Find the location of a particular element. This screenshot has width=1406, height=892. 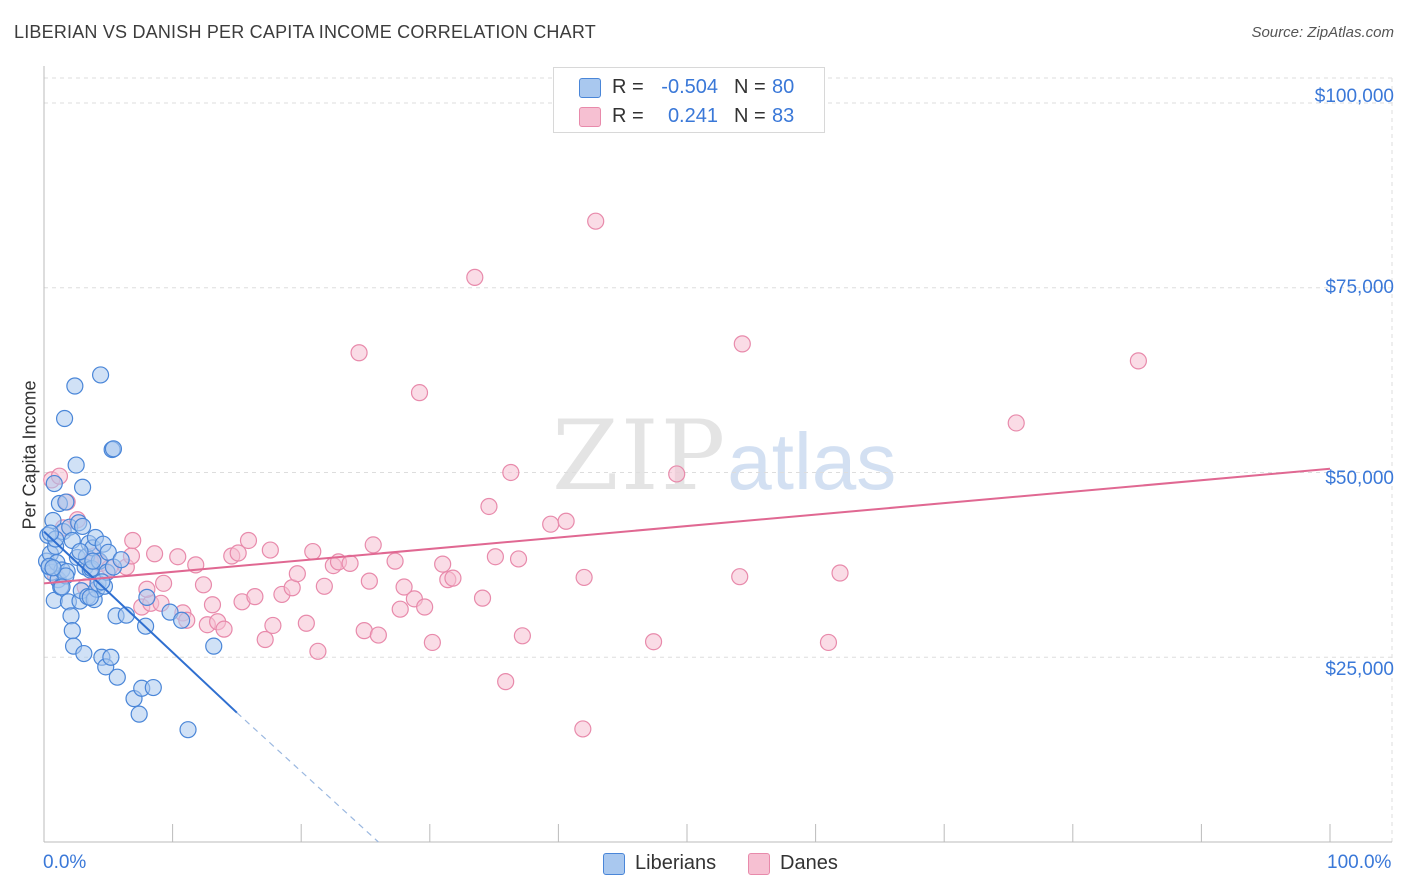

liberian-trend-line is located at coordinates (140, 622).